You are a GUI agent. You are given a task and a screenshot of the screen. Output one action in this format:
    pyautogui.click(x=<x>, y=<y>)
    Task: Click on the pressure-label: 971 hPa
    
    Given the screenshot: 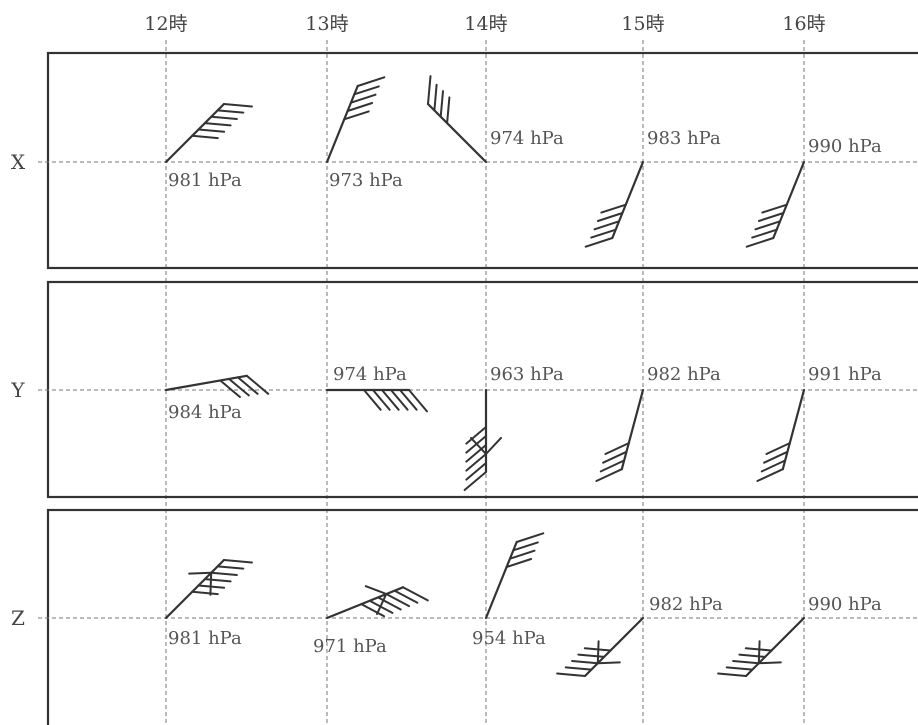 What is the action you would take?
    pyautogui.click(x=350, y=646)
    